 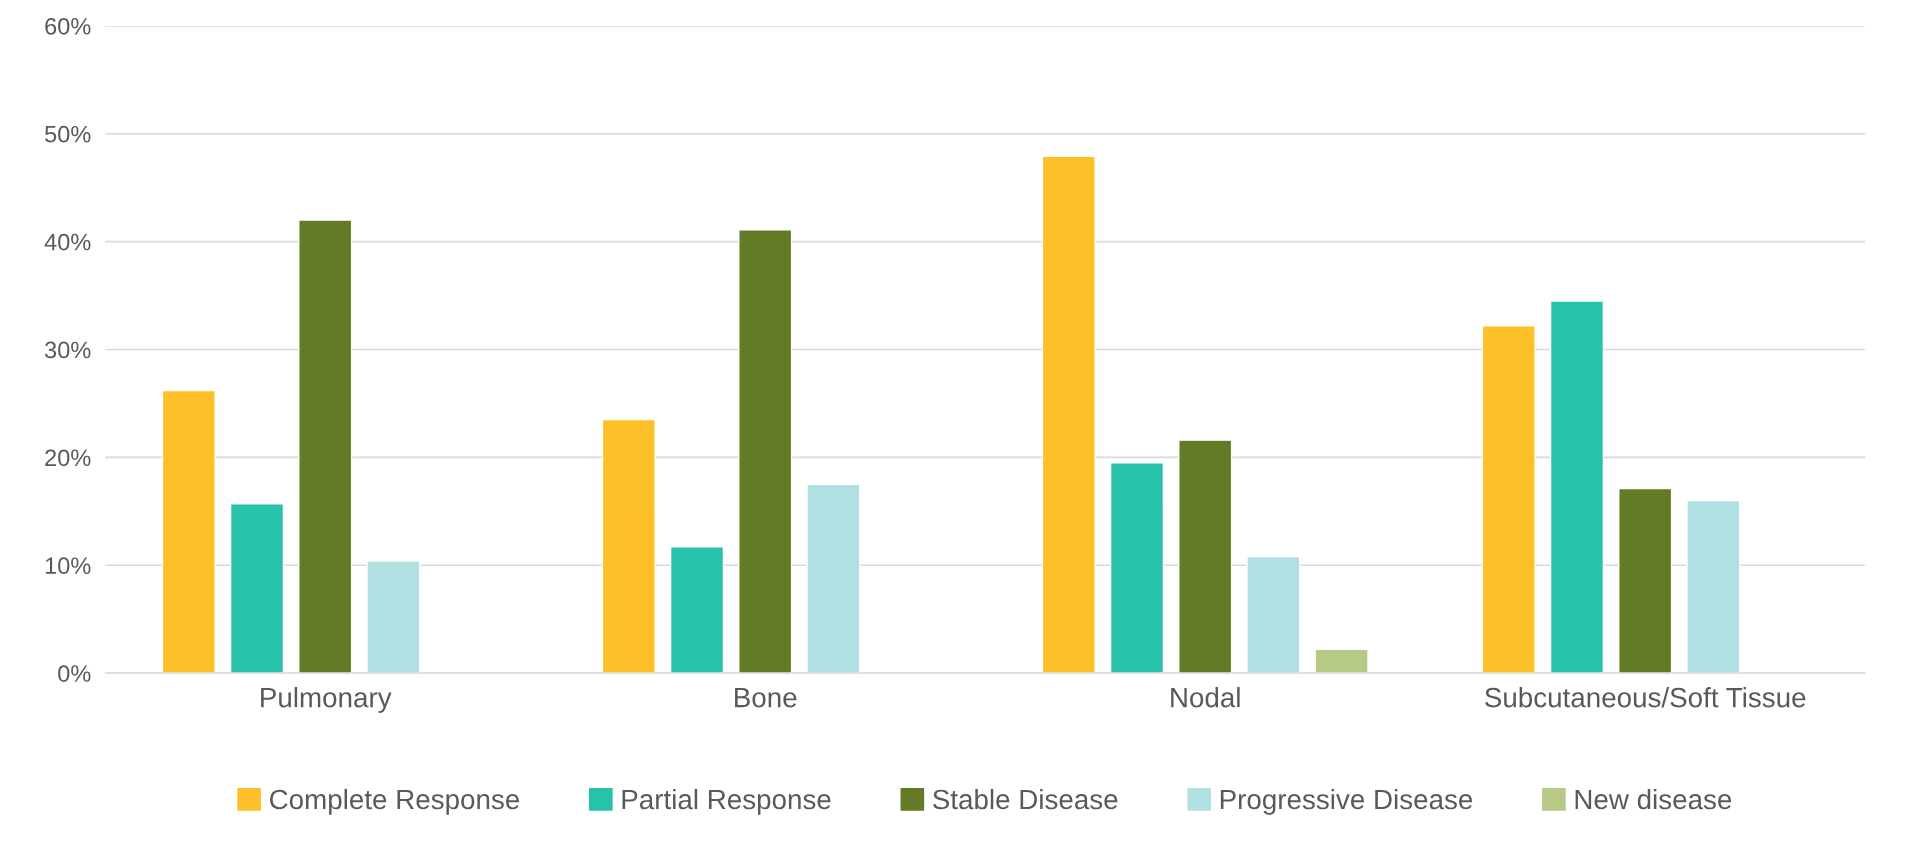 I want to click on legend-label: Complete Response, so click(x=395, y=801).